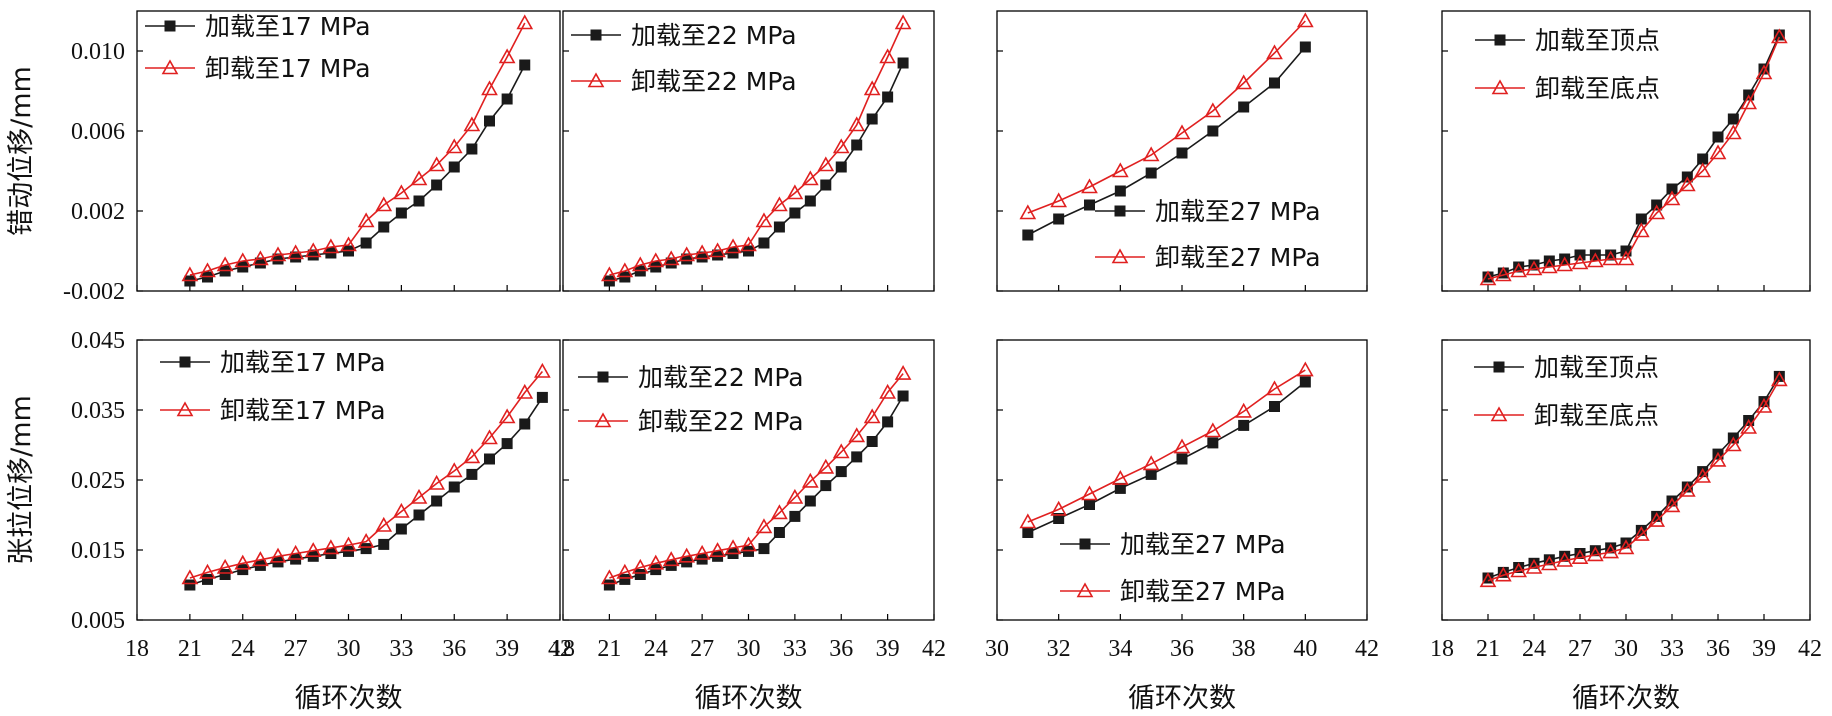  Describe the element at coordinates (98, 212) in the screenshot. I see `y-tick-label: 0.002` at that location.